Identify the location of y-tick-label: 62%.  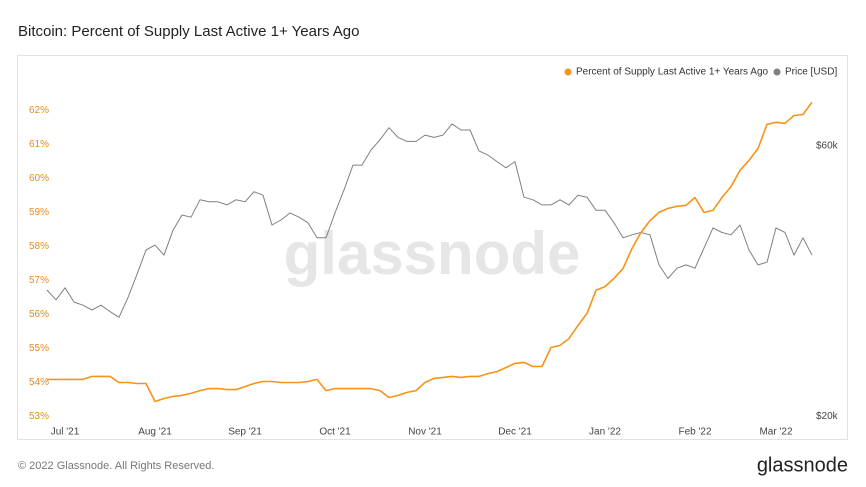
(39, 110).